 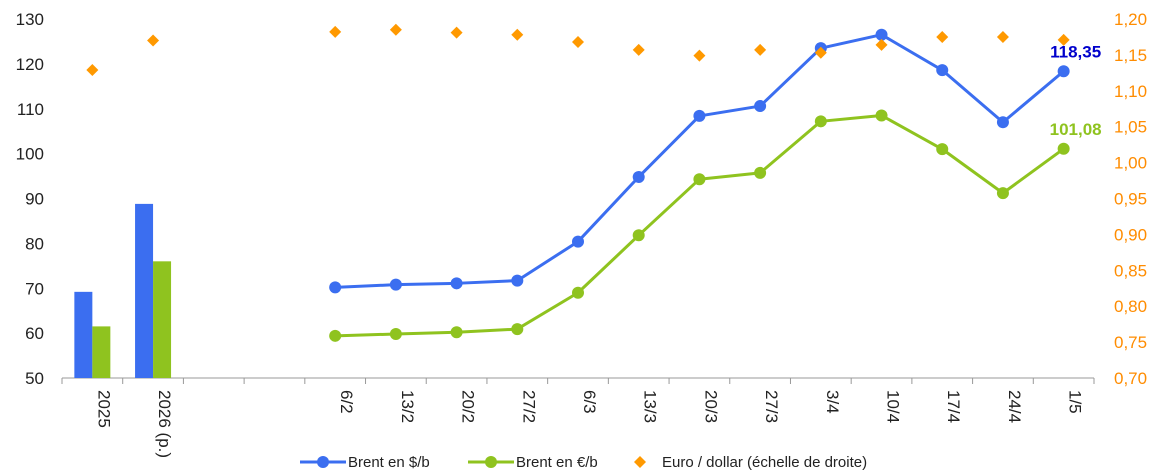 I want to click on x-tick-label: 13/3, so click(x=650, y=406).